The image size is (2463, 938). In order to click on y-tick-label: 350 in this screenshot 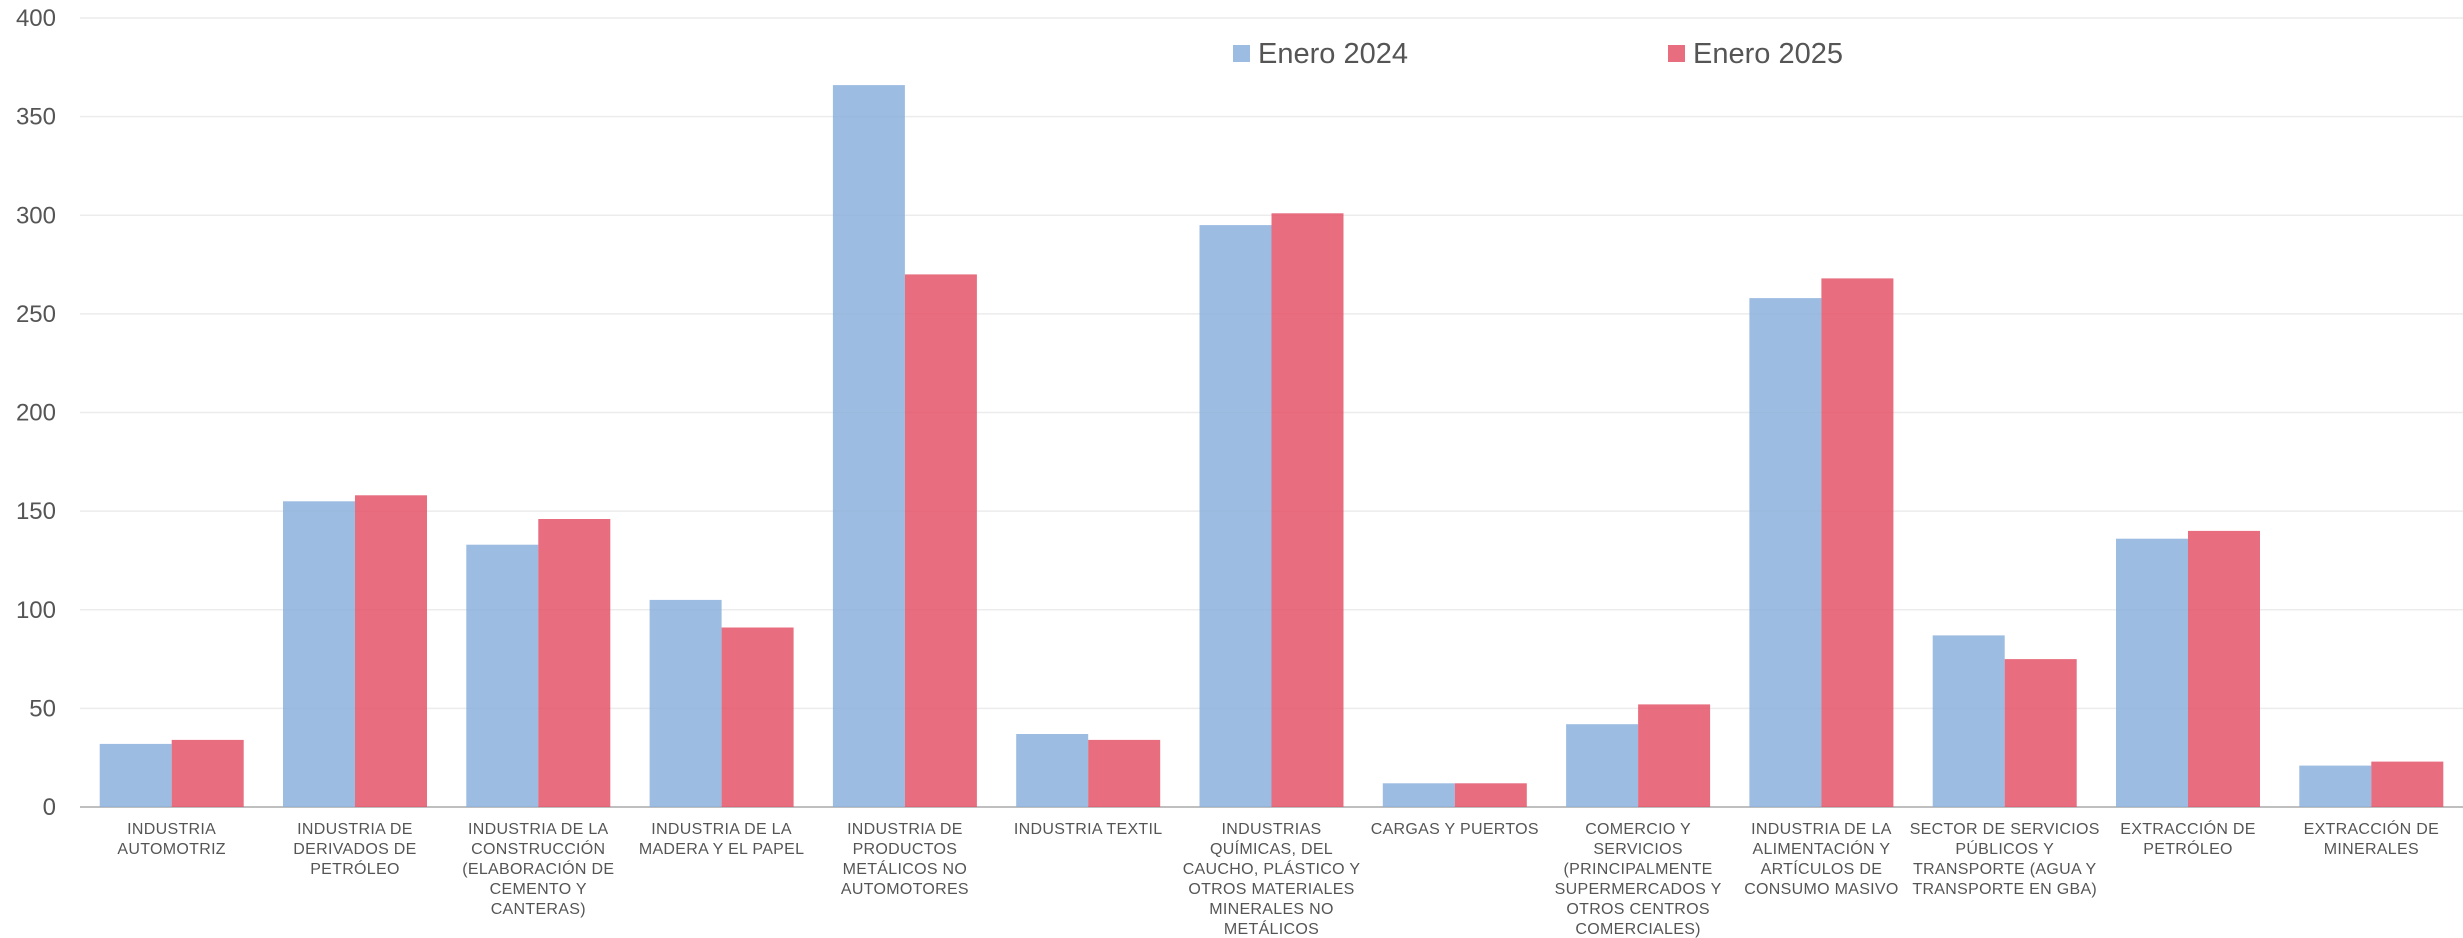, I will do `click(36, 117)`.